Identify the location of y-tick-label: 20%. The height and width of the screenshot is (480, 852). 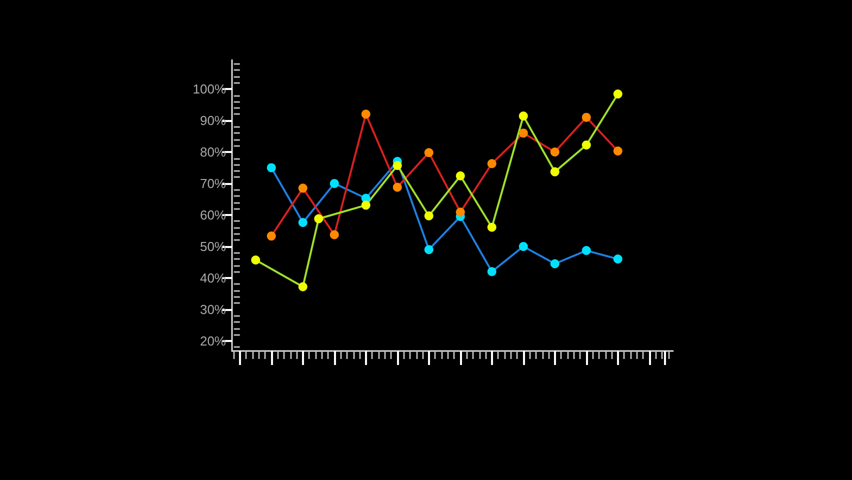
(213, 340).